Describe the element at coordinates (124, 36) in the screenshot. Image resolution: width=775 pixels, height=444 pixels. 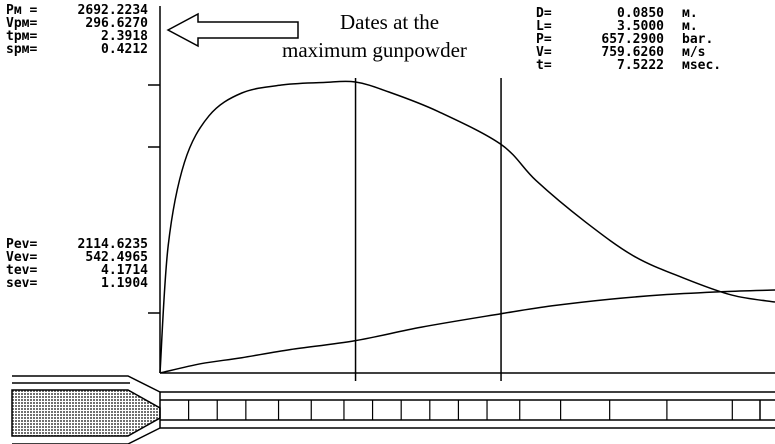
I see `readout-value: 2.3918` at that location.